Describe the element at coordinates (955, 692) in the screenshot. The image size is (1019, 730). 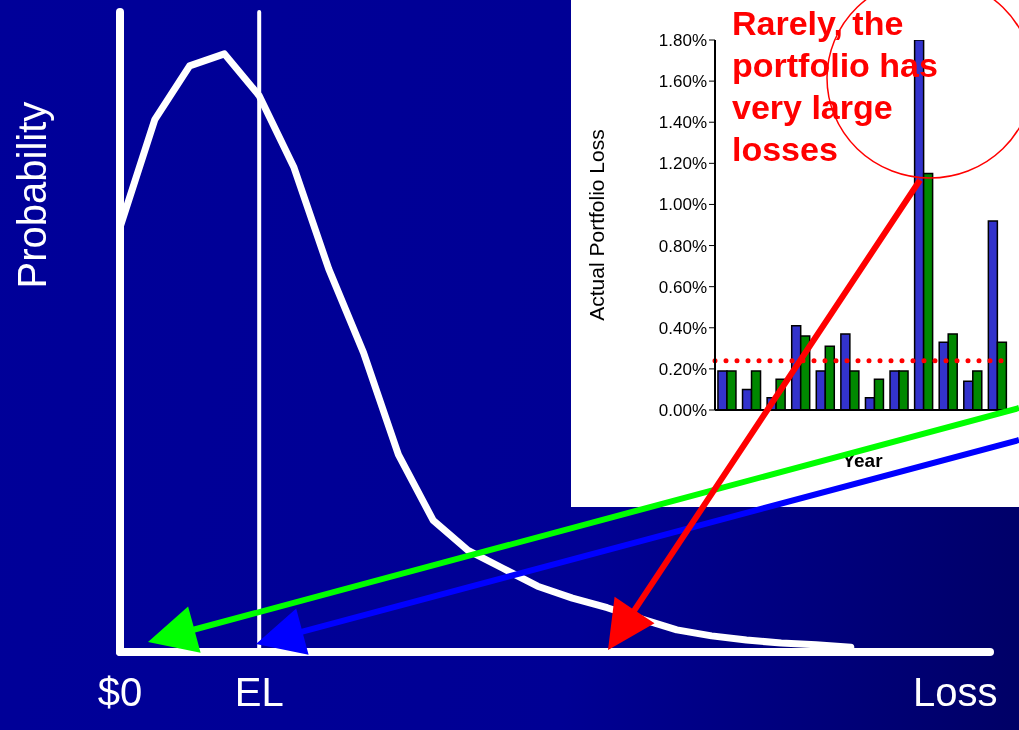
I see `x-tick-label: Loss` at that location.